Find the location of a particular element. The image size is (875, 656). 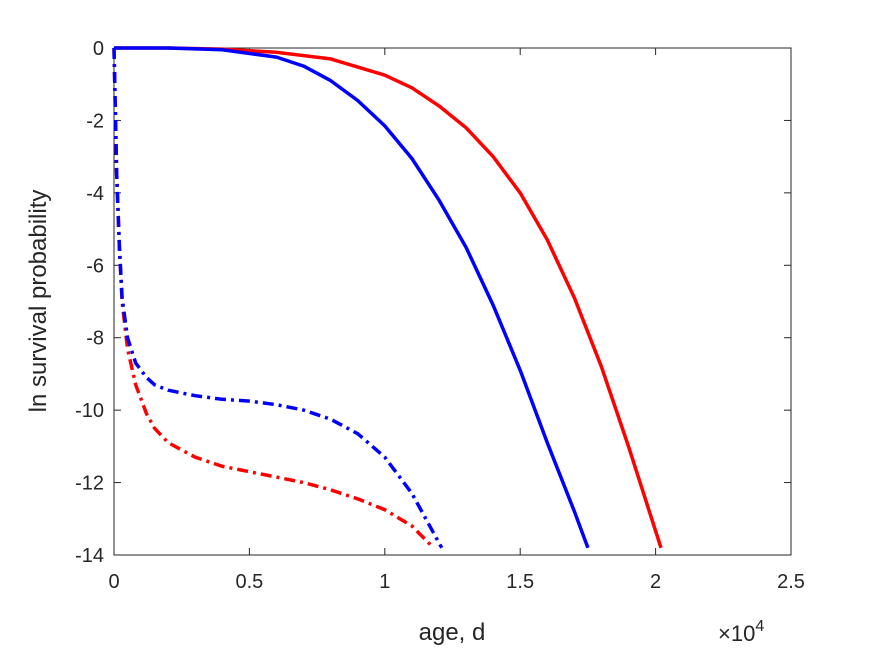

x-axis-label: age, d is located at coordinates (452, 632).